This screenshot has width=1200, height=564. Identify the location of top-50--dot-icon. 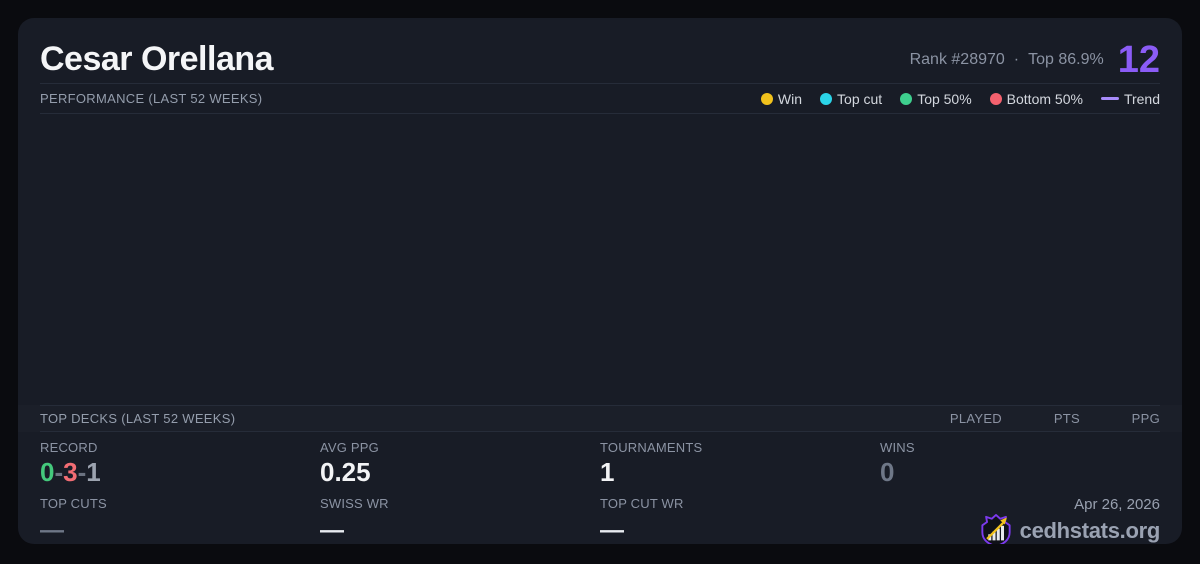
(906, 98).